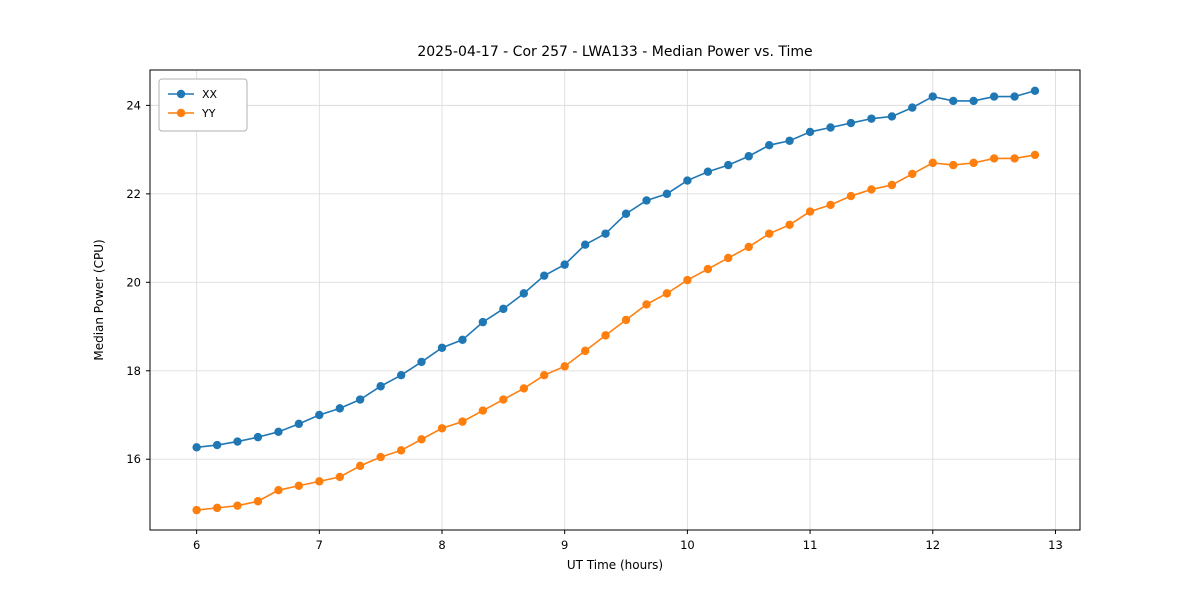  What do you see at coordinates (192, 113) in the screenshot?
I see `legend-item: YY` at bounding box center [192, 113].